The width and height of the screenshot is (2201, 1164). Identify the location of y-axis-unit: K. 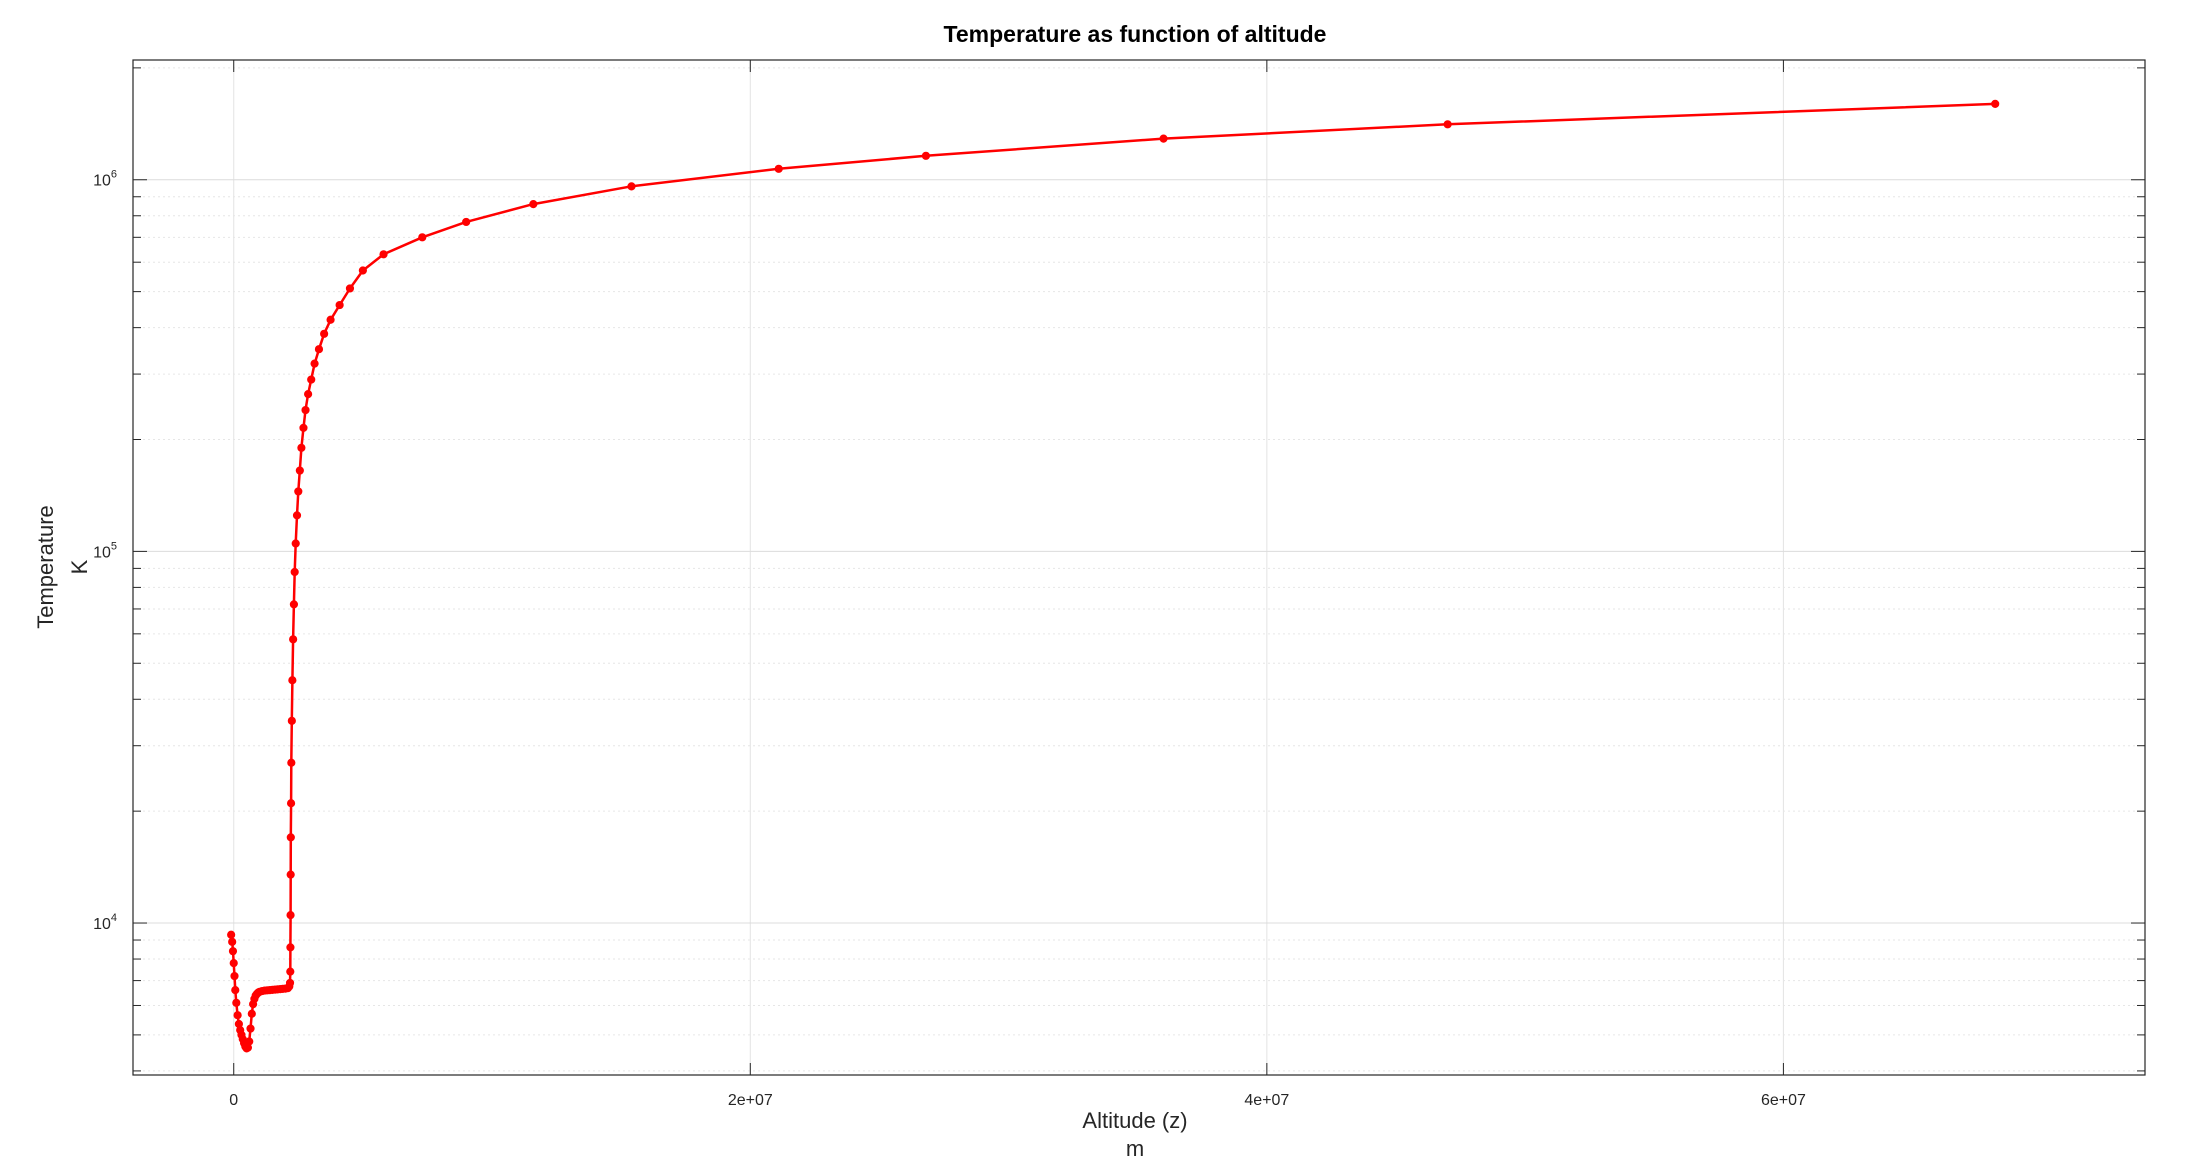
(79, 566).